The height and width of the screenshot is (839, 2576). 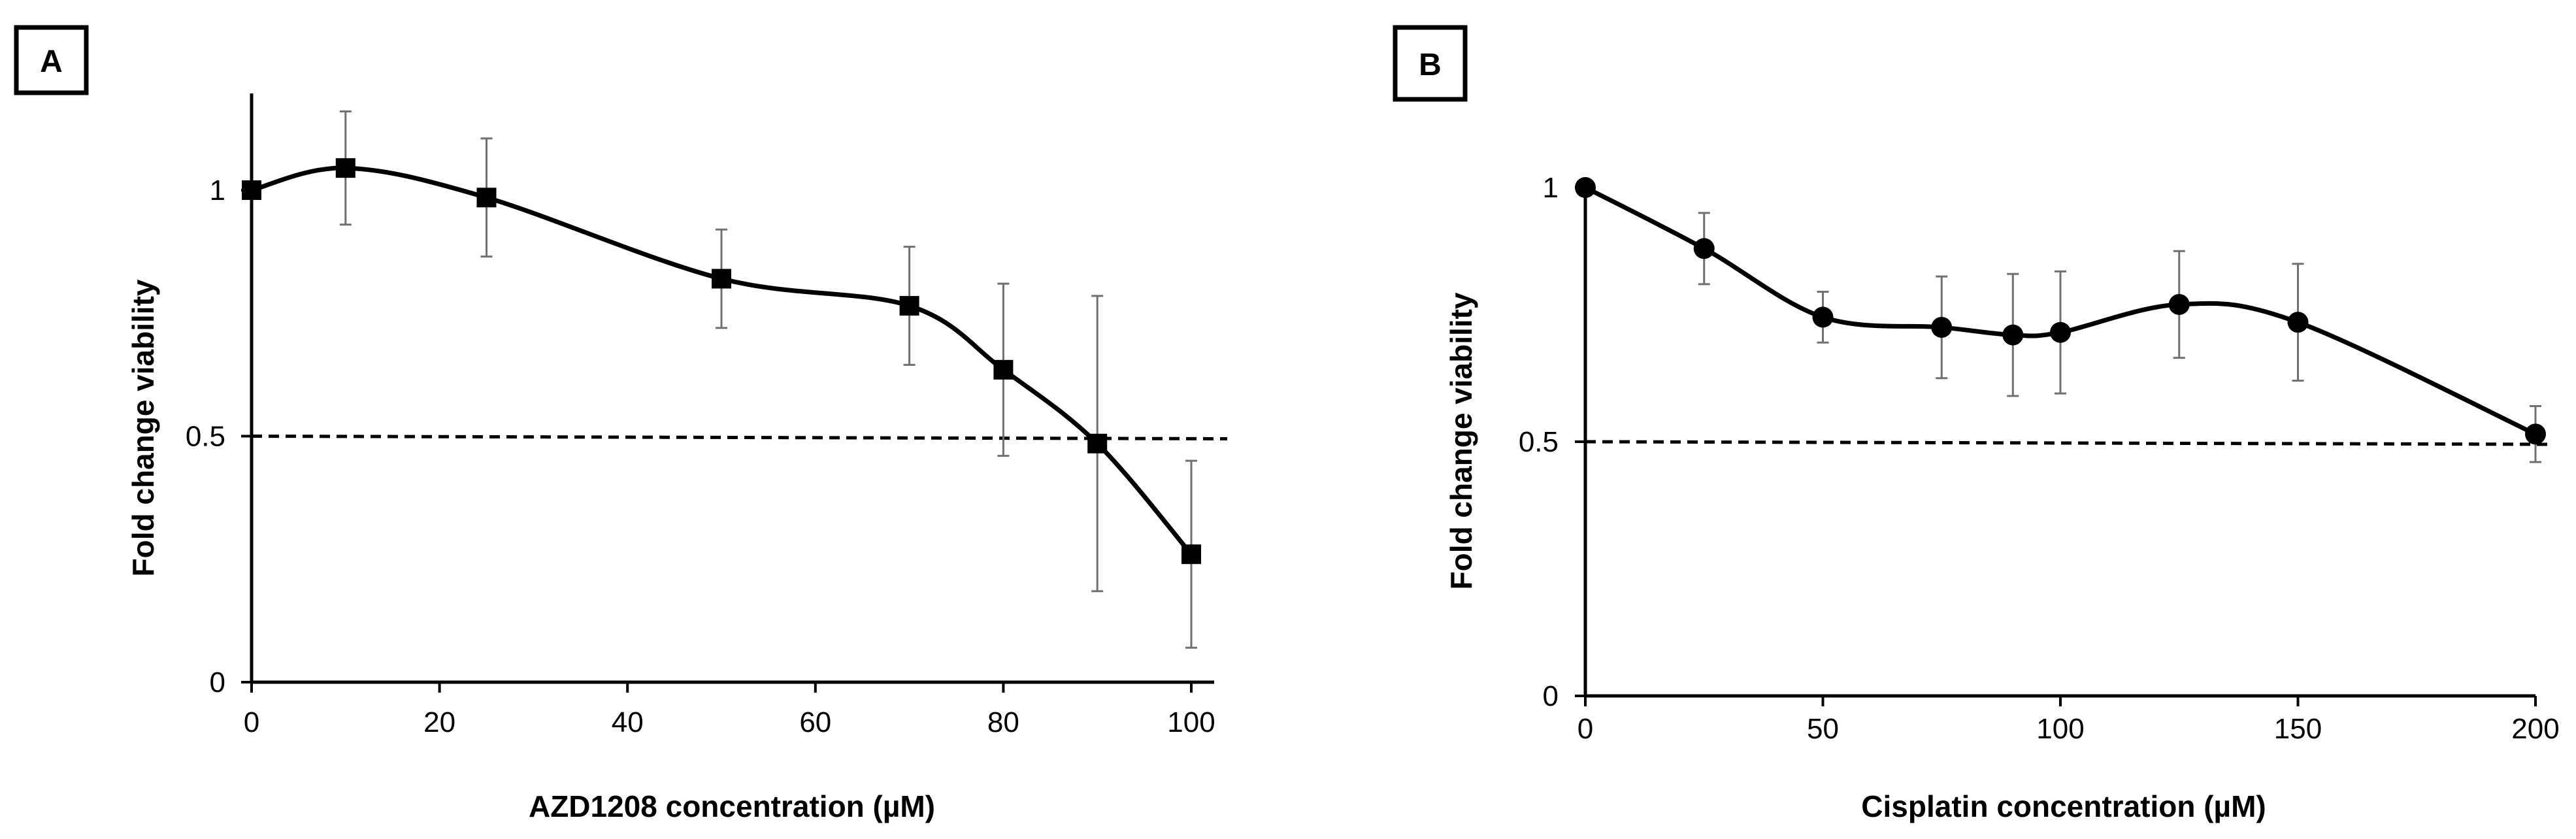 I want to click on panel-b-error-bars, so click(x=2119, y=337).